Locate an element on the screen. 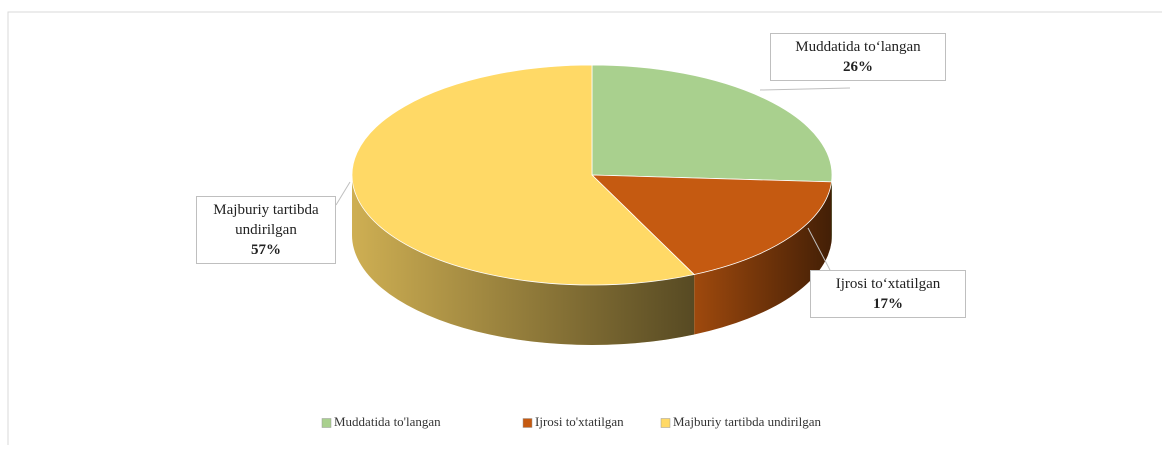  callout-value: 57% is located at coordinates (266, 250).